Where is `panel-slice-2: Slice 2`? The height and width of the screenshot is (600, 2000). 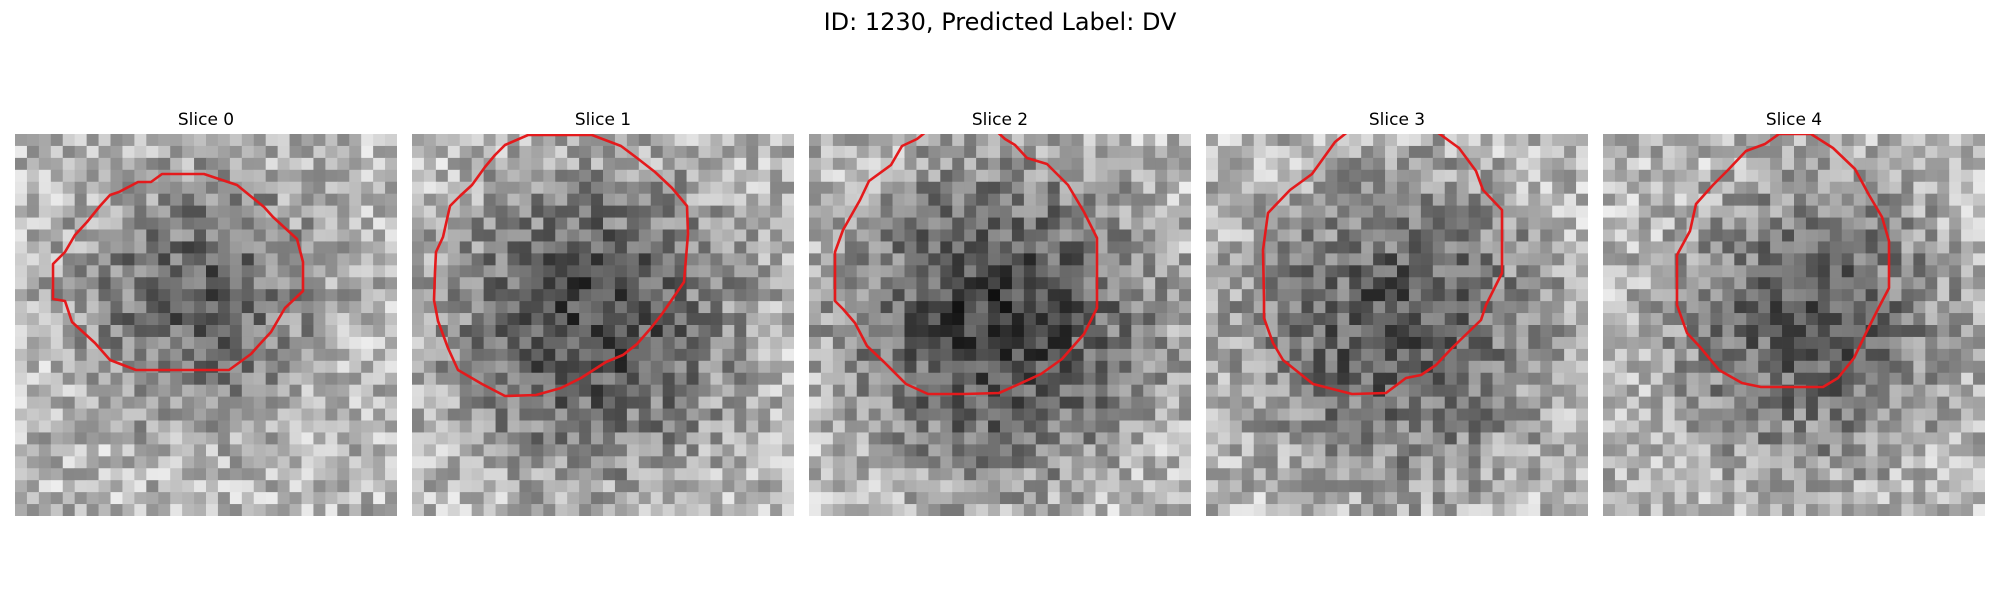
panel-slice-2: Slice 2 is located at coordinates (1000, 312).